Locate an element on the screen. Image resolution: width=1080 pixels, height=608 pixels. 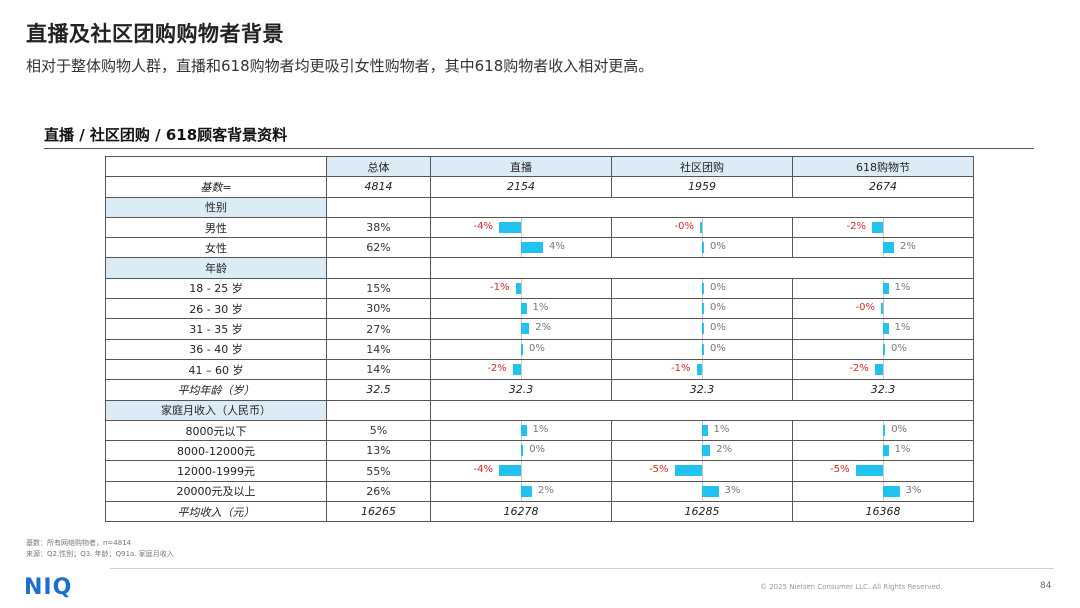
row-label: 36 - 40 岁 is located at coordinates (216, 349).